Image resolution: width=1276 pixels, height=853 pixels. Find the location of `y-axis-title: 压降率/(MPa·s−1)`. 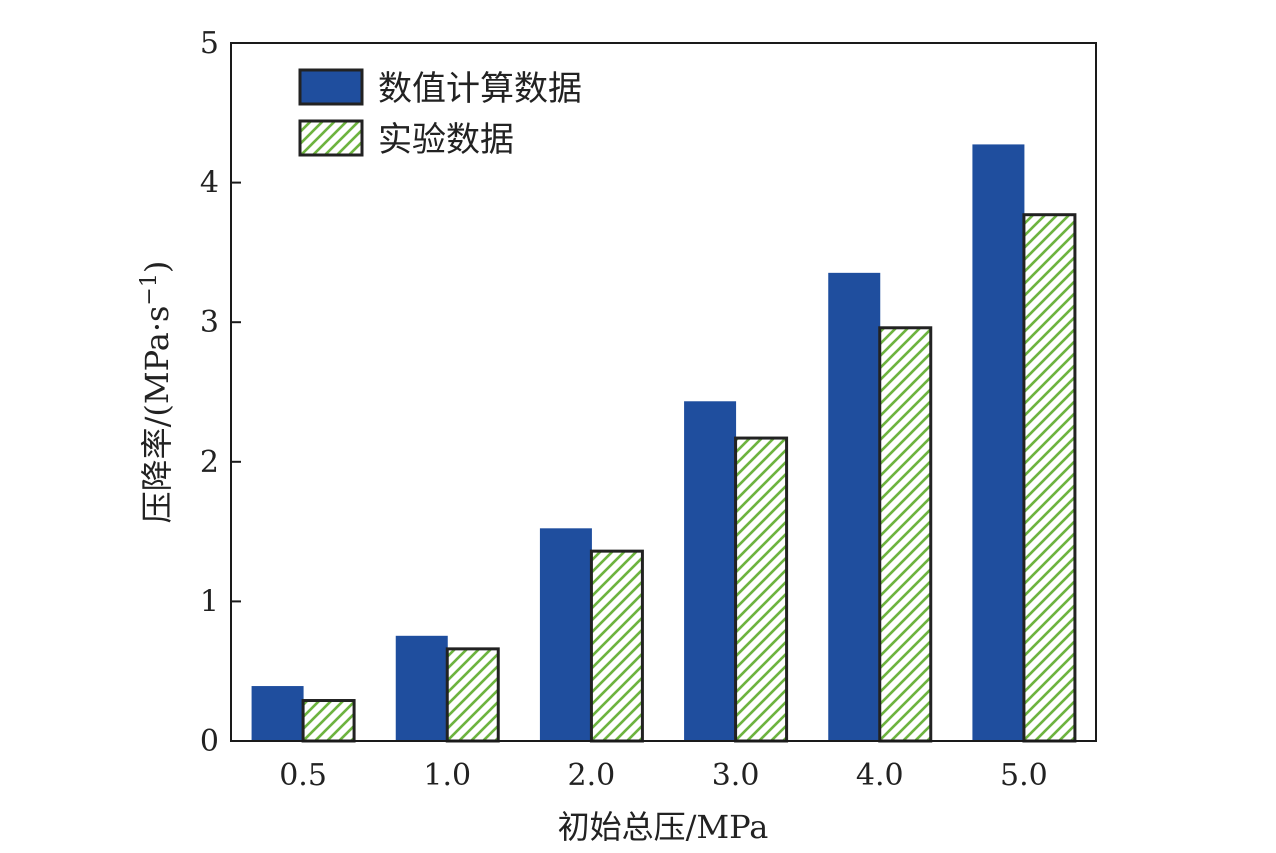

y-axis-title: 压降率/(MPa·s−1) is located at coordinates (157, 392).